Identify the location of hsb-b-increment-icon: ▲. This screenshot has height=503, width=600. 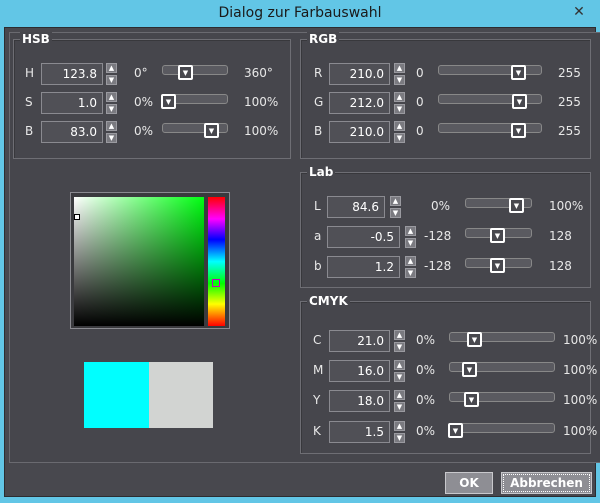
(111, 126).